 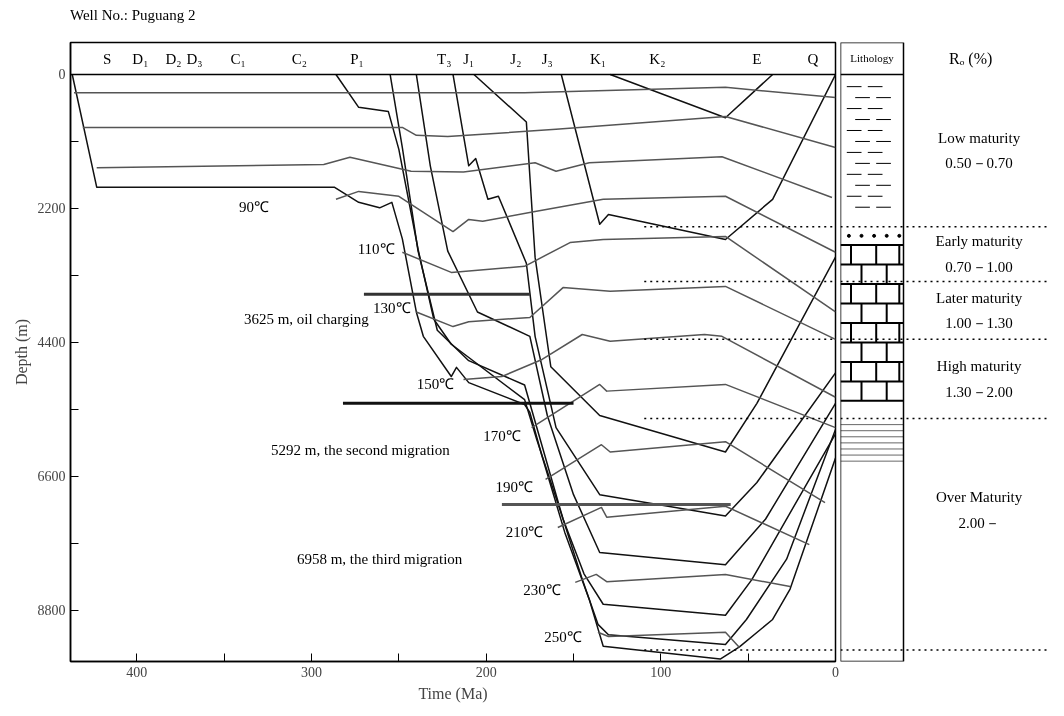 What do you see at coordinates (312, 672) in the screenshot?
I see `x-tick-label: 300` at bounding box center [312, 672].